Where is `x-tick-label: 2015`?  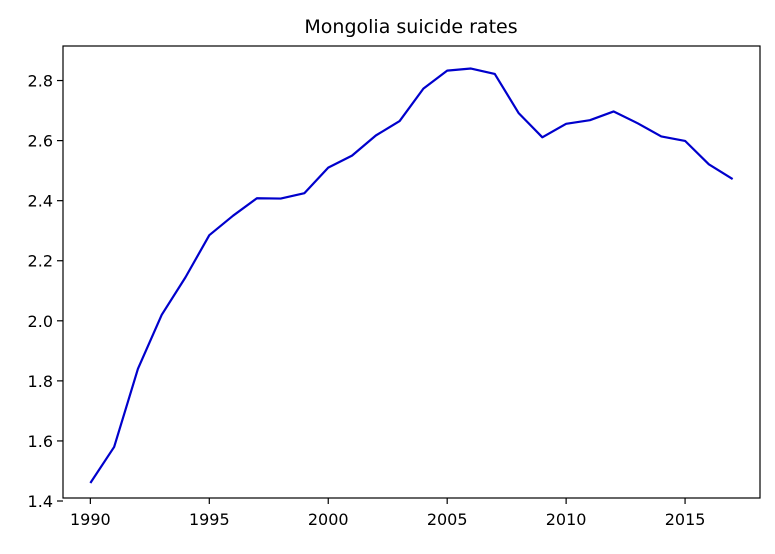
x-tick-label: 2015 is located at coordinates (685, 519).